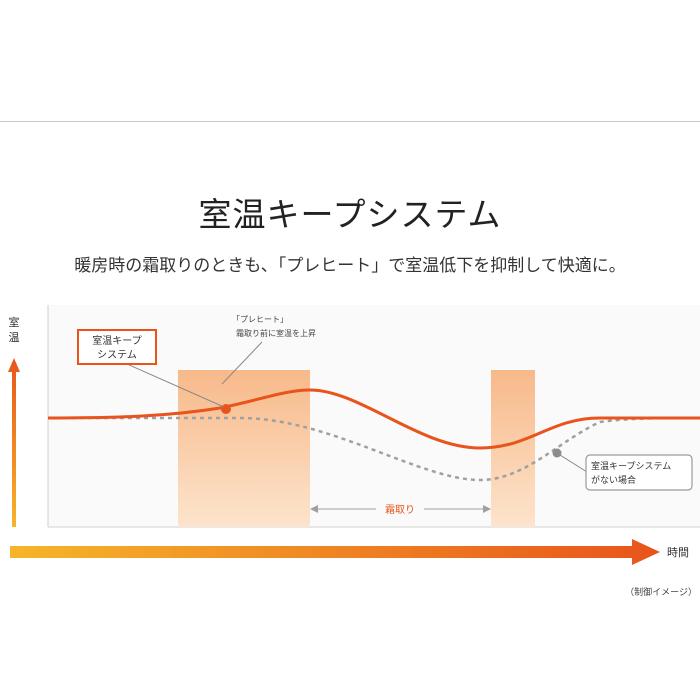 The image size is (700, 700). I want to click on page-title: 室温キープシステム, so click(350, 214).